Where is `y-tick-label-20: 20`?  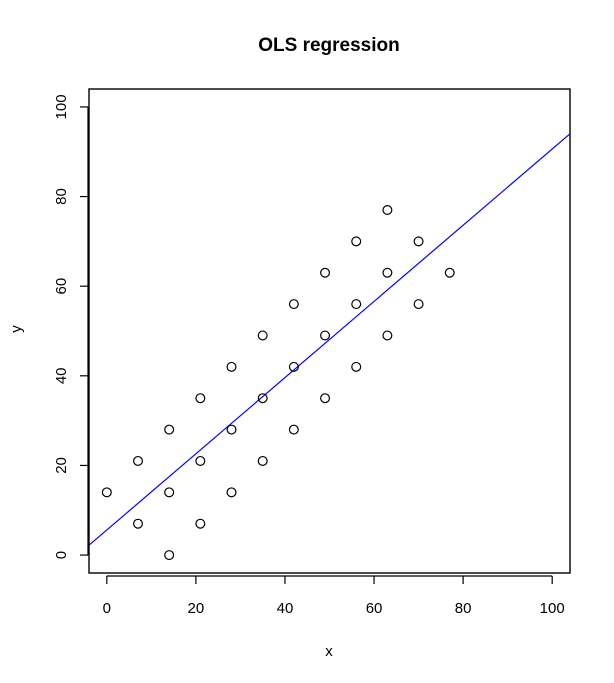
y-tick-label-20: 20 is located at coordinates (61, 465).